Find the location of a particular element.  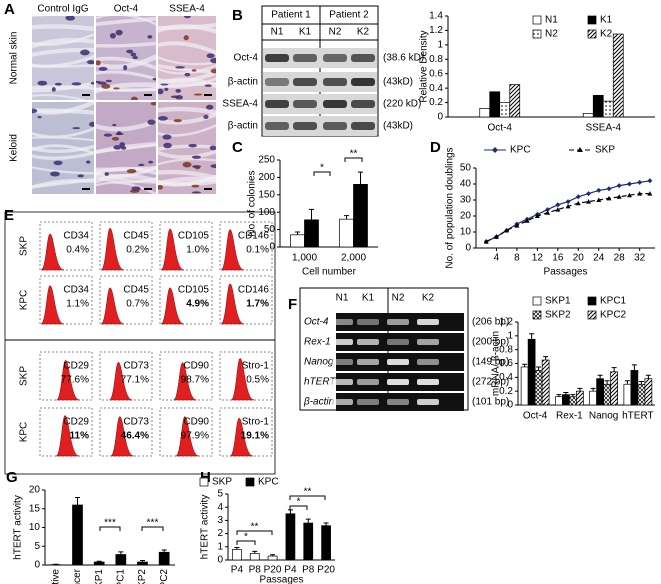

band-size: (200 bp) is located at coordinates (490, 342).